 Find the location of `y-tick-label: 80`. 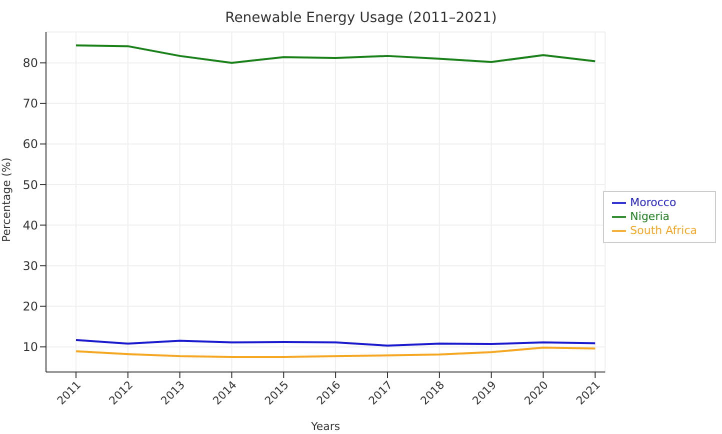

y-tick-label: 80 is located at coordinates (30, 63).